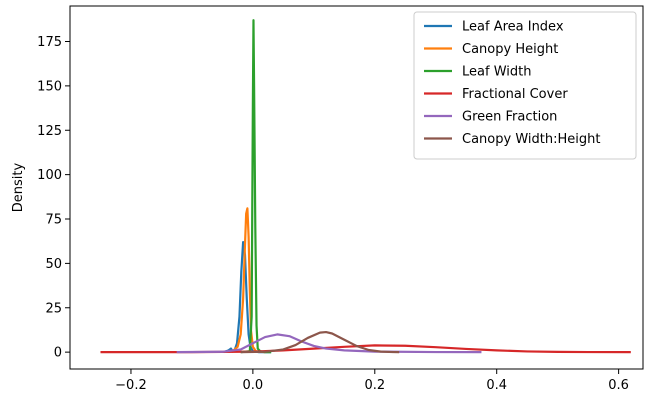  What do you see at coordinates (49, 86) in the screenshot?
I see `y-tick-label: 150` at bounding box center [49, 86].